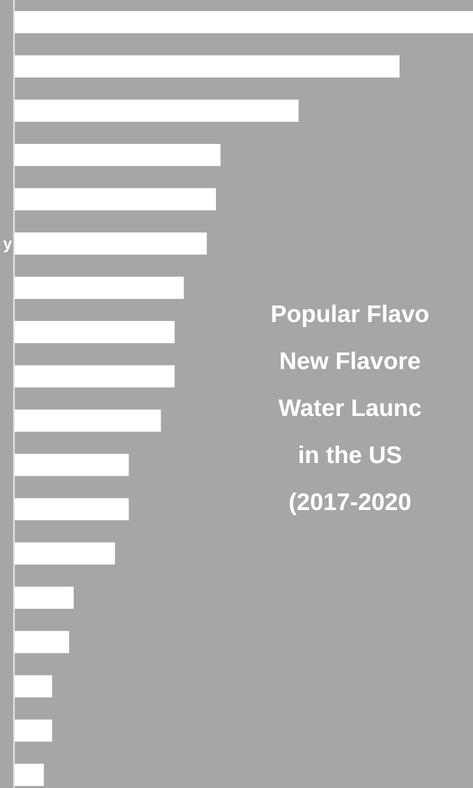 The width and height of the screenshot is (473, 788). What do you see at coordinates (7, 245) in the screenshot?
I see `y-tick-label: y` at bounding box center [7, 245].